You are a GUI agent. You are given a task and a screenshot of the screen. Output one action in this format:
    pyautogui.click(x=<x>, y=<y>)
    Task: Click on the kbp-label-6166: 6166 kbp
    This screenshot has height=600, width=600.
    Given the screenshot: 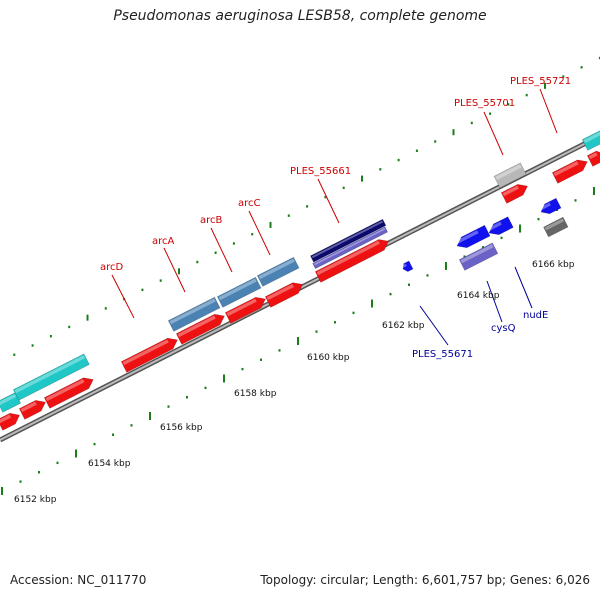 What is the action you would take?
    pyautogui.click(x=553, y=265)
    